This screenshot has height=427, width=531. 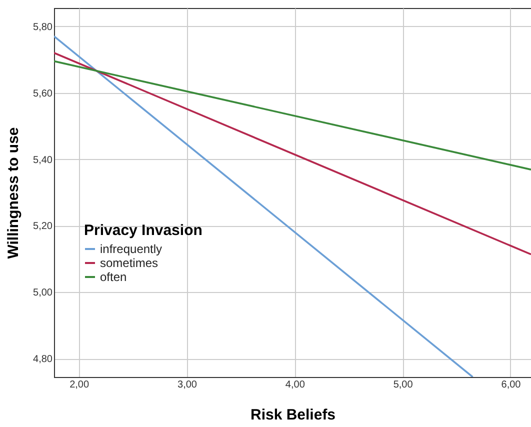 I want to click on x-tick-label: 3,00, so click(x=188, y=385).